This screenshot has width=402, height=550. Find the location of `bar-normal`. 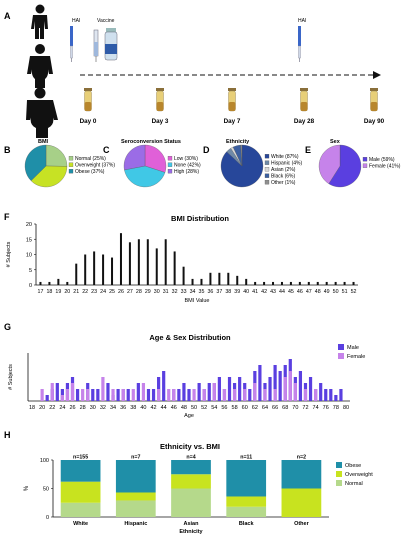

bar-normal is located at coordinates (246, 511).